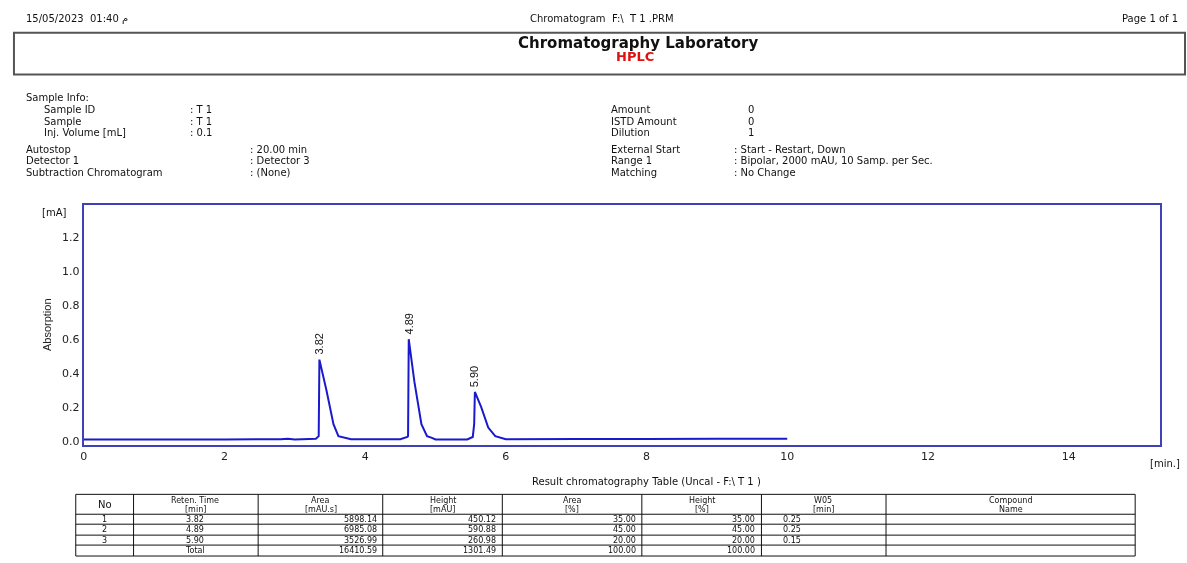  What do you see at coordinates (792, 540) in the screenshot?
I see `text: 0.15` at bounding box center [792, 540].